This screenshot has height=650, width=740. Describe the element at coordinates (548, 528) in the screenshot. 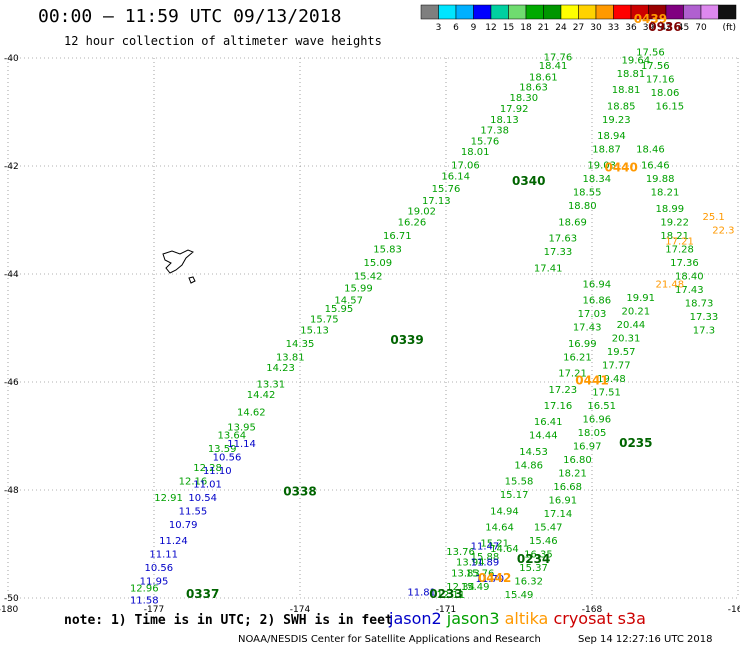

I see `data-point-jason3: 15.47` at that location.